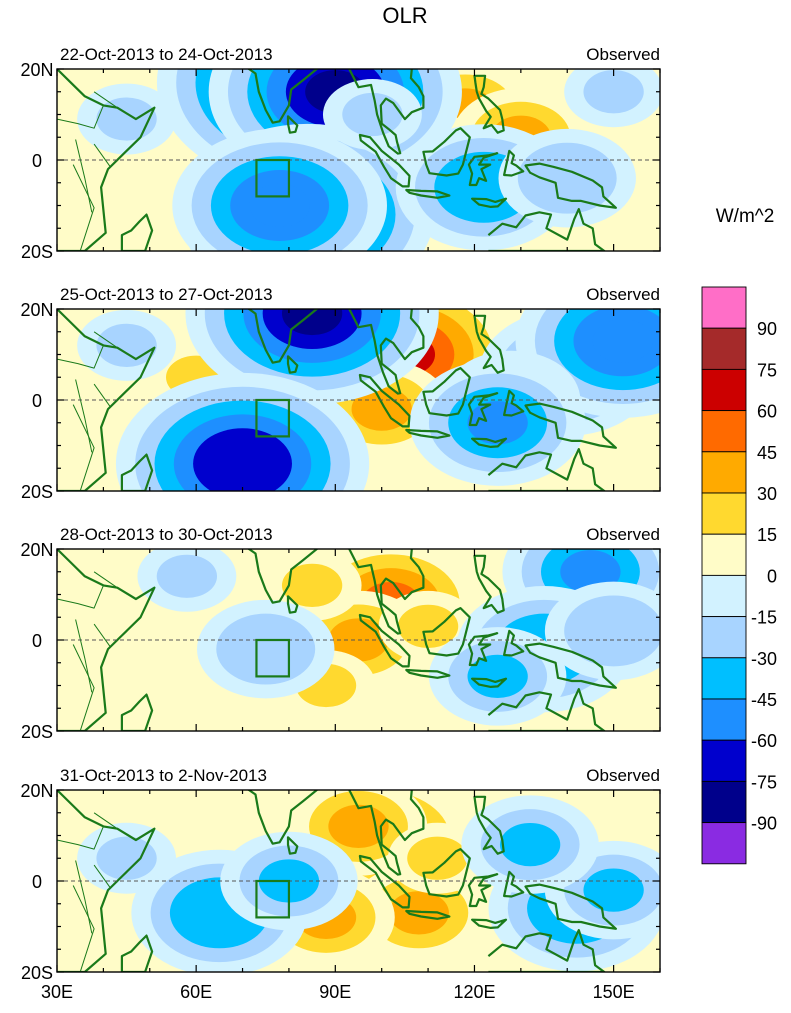 The width and height of the screenshot is (791, 1013). I want to click on lon-label: 150E, so click(614, 992).